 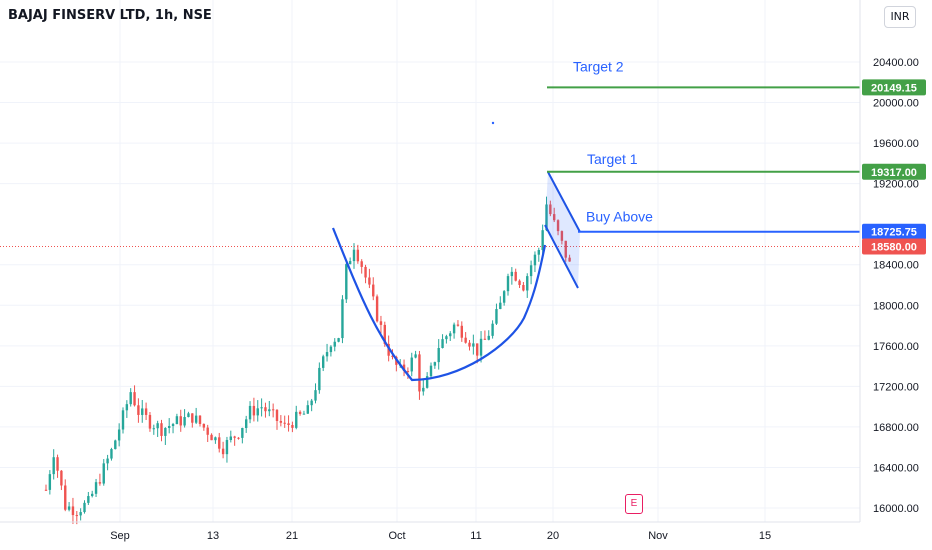 I want to click on price-label-value: 20149.15, so click(x=894, y=88).